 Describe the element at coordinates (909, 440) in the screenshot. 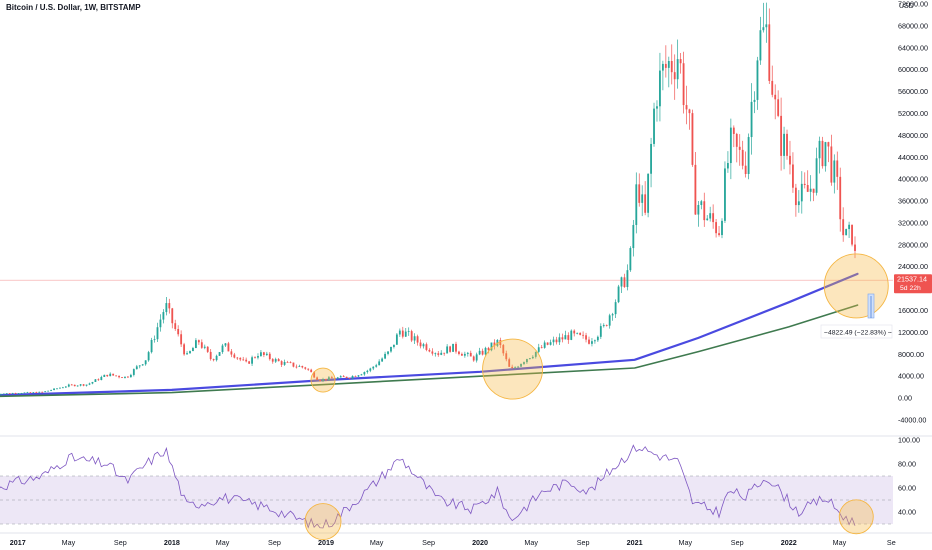

I see `rsi-axis-tick: 100.00` at that location.